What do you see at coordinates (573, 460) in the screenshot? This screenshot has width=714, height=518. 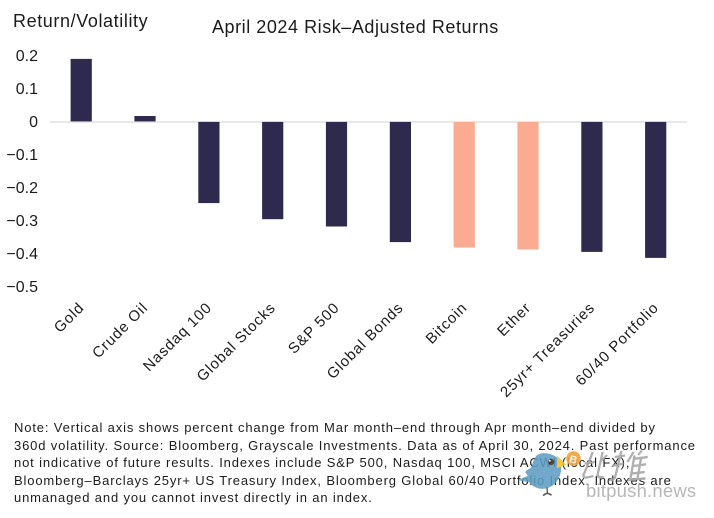 I see `svg-text: B` at bounding box center [573, 460].